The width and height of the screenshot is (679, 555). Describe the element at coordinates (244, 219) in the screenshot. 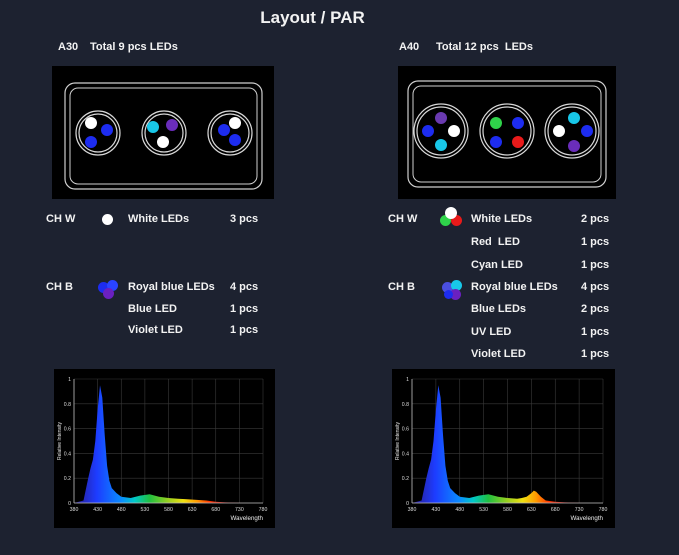

I see `led-count: 3 pcs` at that location.